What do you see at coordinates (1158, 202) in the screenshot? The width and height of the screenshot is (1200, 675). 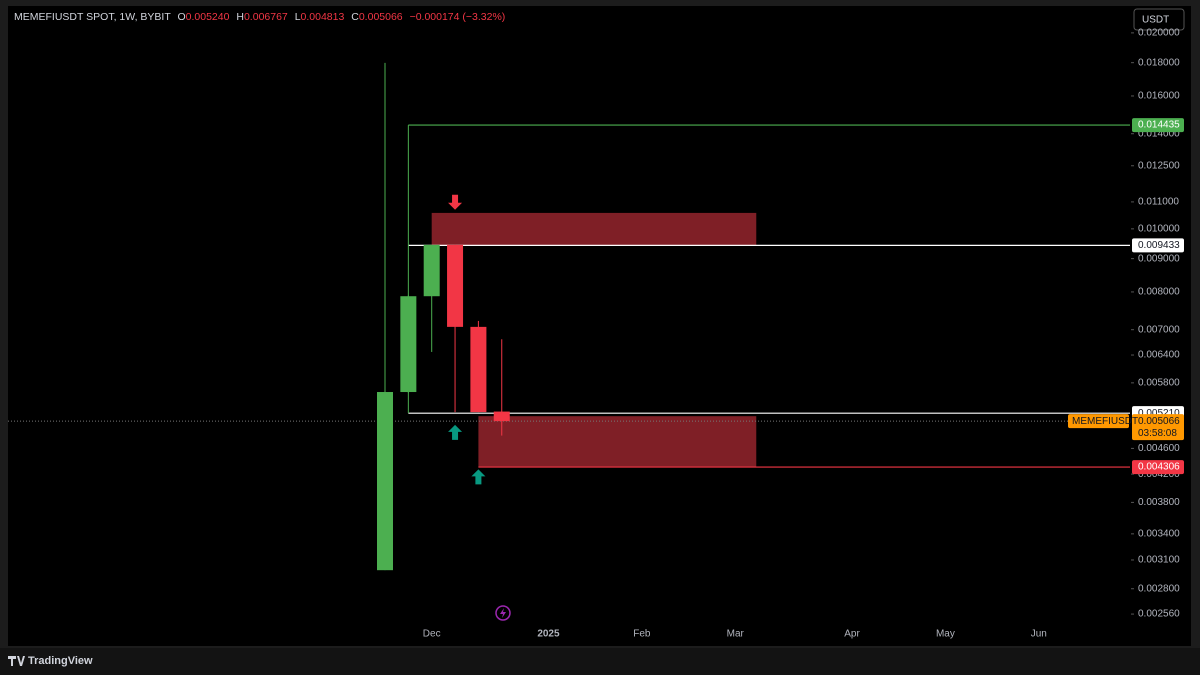 I see `y-tick-label: 0.011000` at bounding box center [1158, 202].